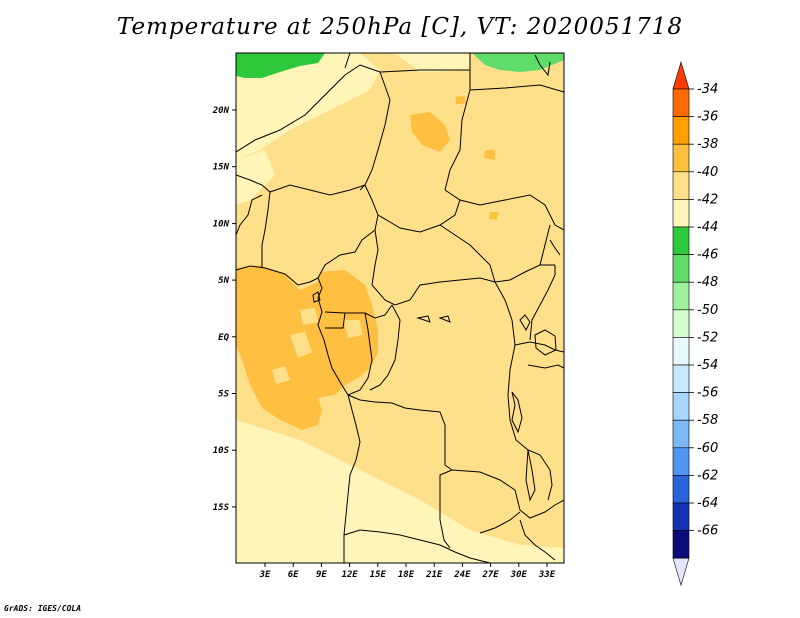 The height and width of the screenshot is (618, 800). Describe the element at coordinates (221, 451) in the screenshot. I see `lat-tick-label: 10S` at that location.